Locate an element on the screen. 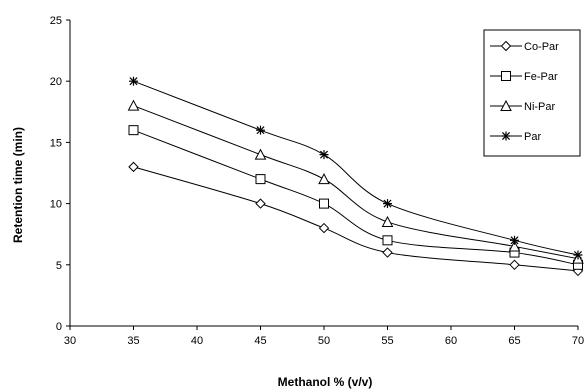 The height and width of the screenshot is (392, 586). legend-label: Fe-Par is located at coordinates (541, 77).